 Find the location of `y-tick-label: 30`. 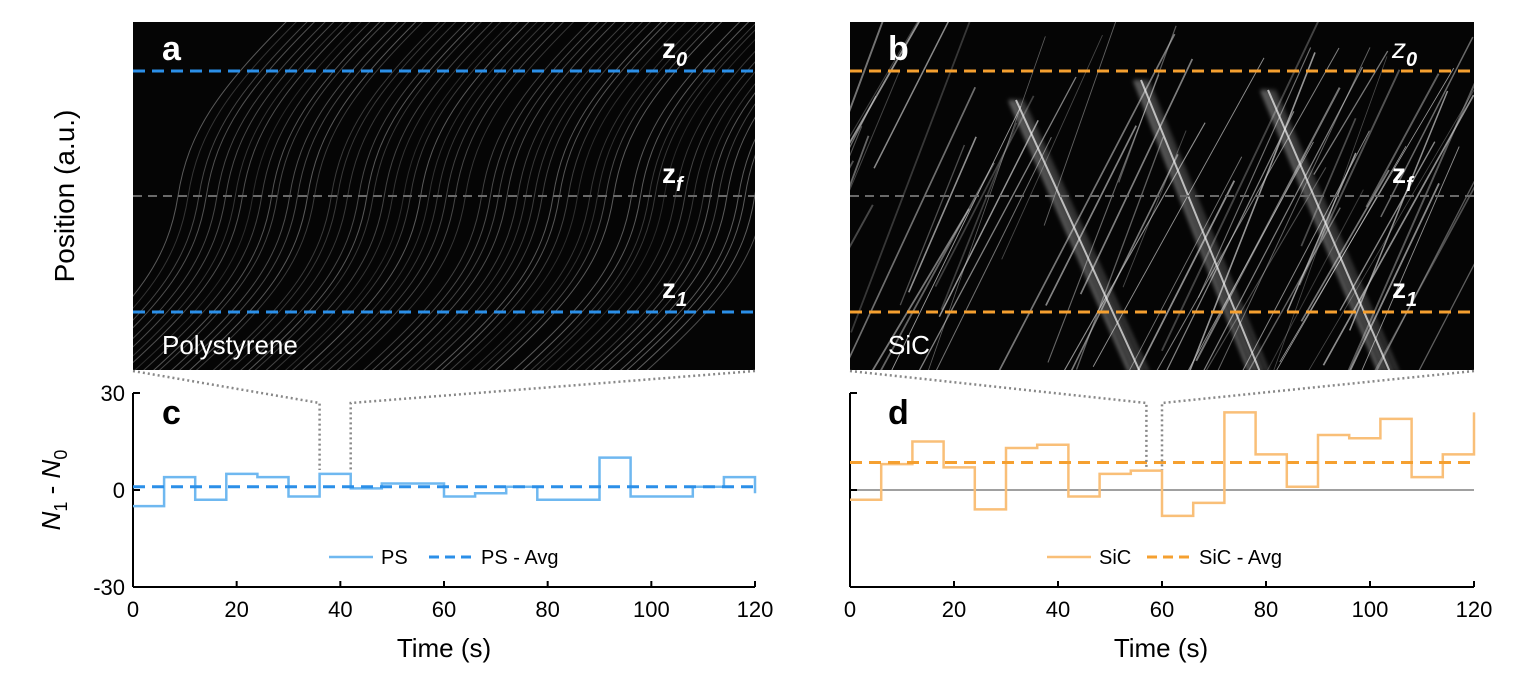

y-tick-label: 30 is located at coordinates (113, 393).